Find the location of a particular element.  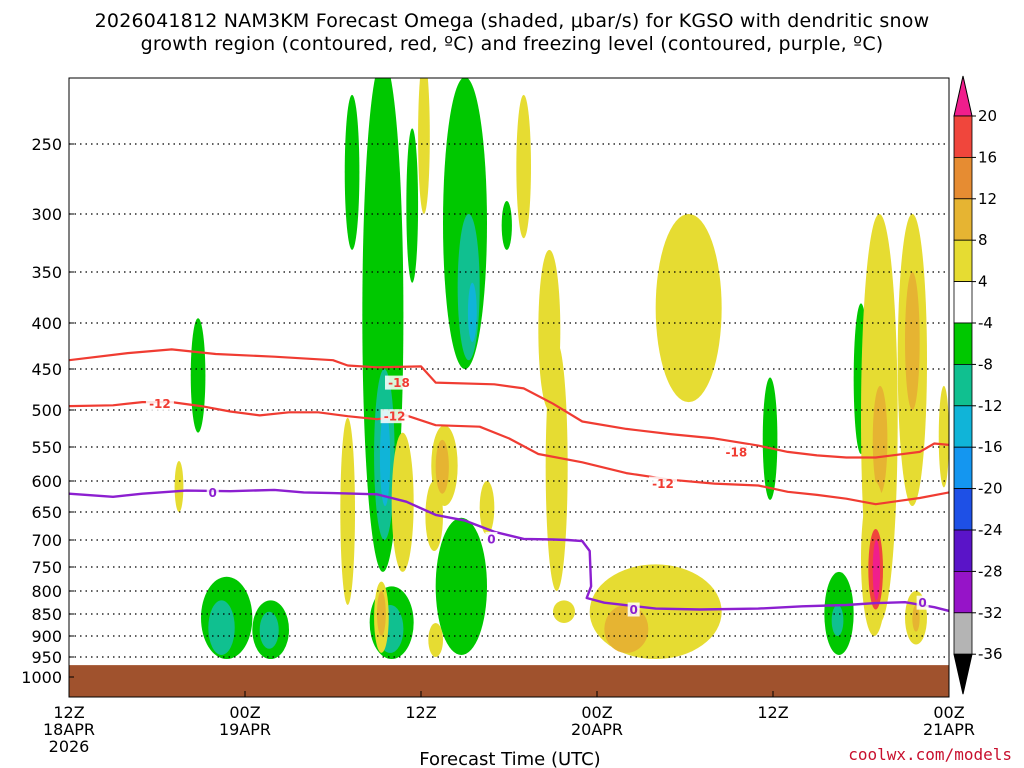

y-tick-label: 500 is located at coordinates (46, 410).